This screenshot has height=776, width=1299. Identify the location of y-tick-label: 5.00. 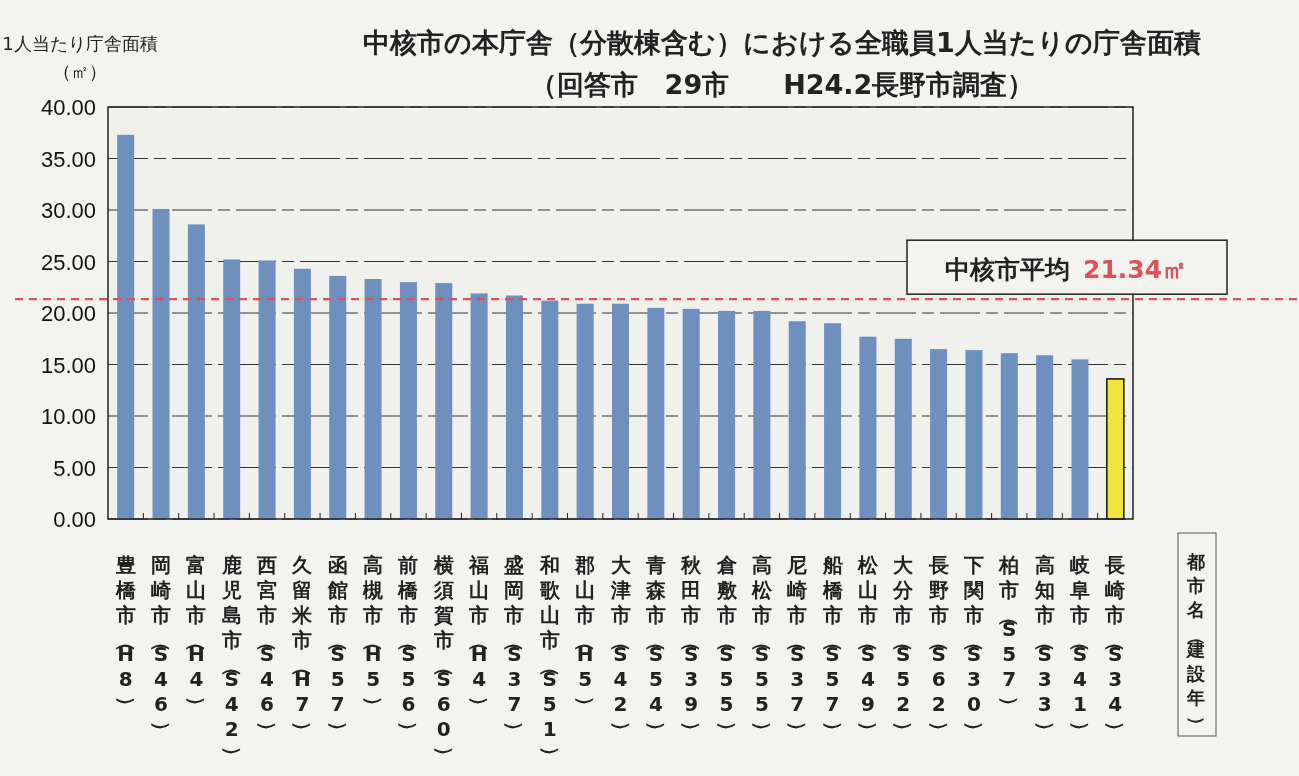
(74, 468).